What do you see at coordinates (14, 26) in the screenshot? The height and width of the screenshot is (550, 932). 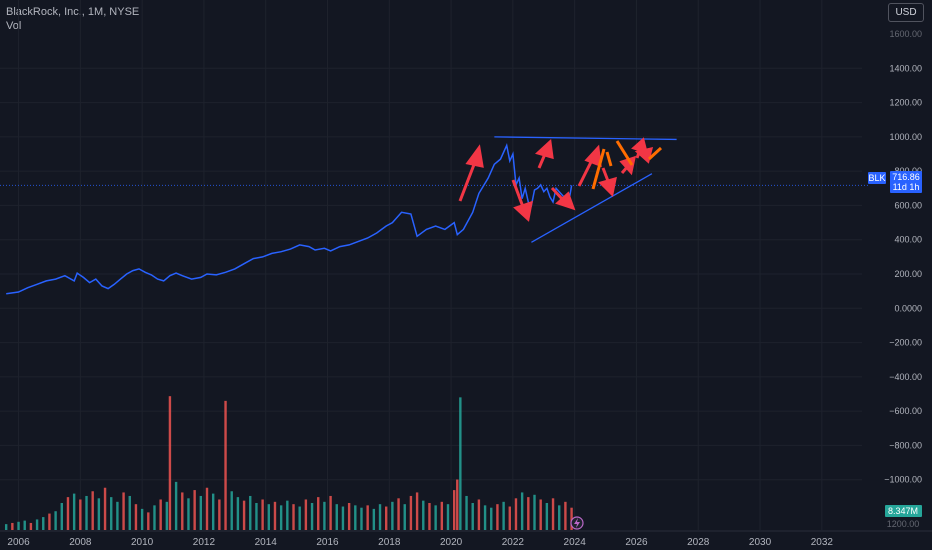 I see `volume-indicator-title: Vol` at bounding box center [14, 26].